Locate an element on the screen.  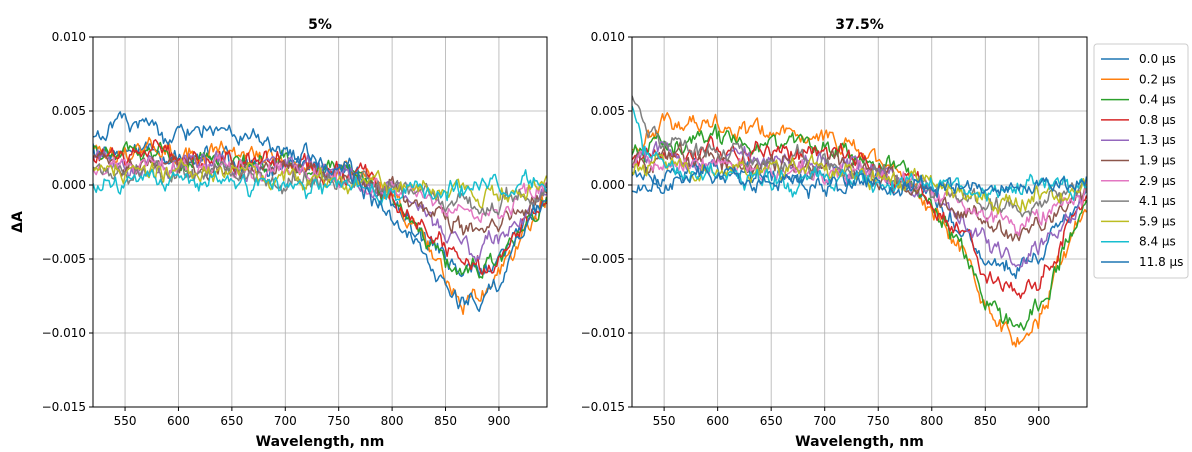
legend-label: 0.2 μs is located at coordinates (1157, 79).